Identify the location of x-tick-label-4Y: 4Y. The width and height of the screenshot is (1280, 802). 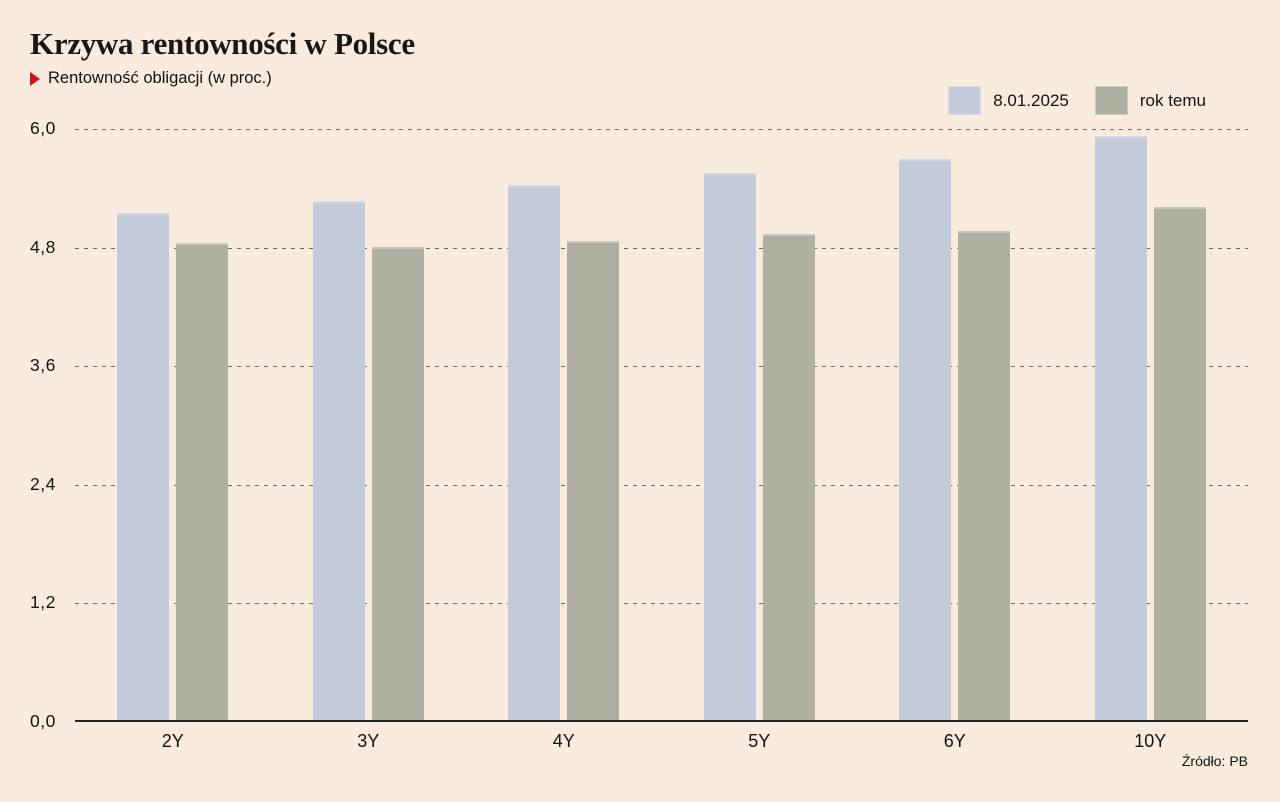
(563, 741).